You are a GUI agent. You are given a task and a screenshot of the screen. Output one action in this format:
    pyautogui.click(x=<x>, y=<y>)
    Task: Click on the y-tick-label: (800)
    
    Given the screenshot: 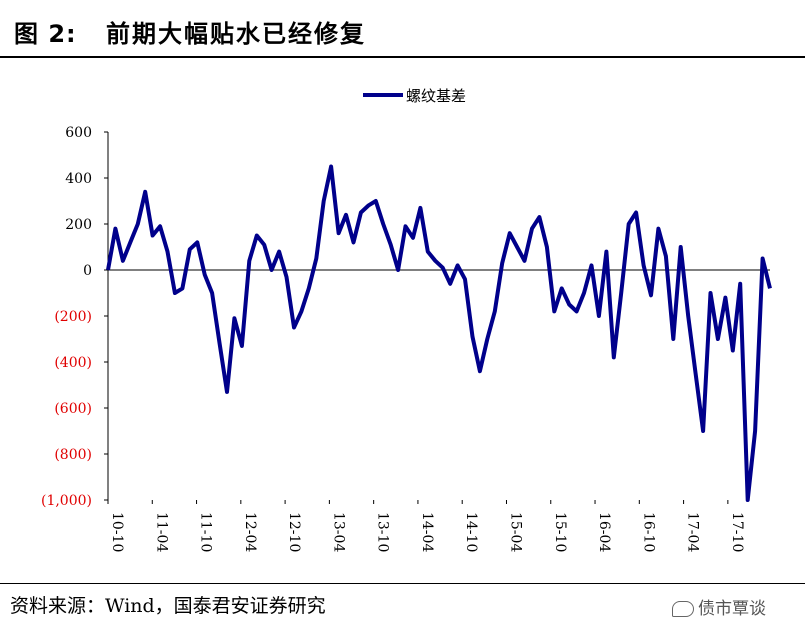 What is the action you would take?
    pyautogui.click(x=73, y=455)
    